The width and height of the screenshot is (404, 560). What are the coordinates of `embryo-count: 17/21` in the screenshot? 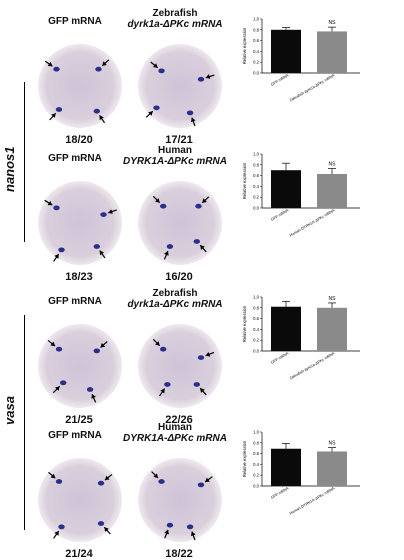 It's located at (179, 140).